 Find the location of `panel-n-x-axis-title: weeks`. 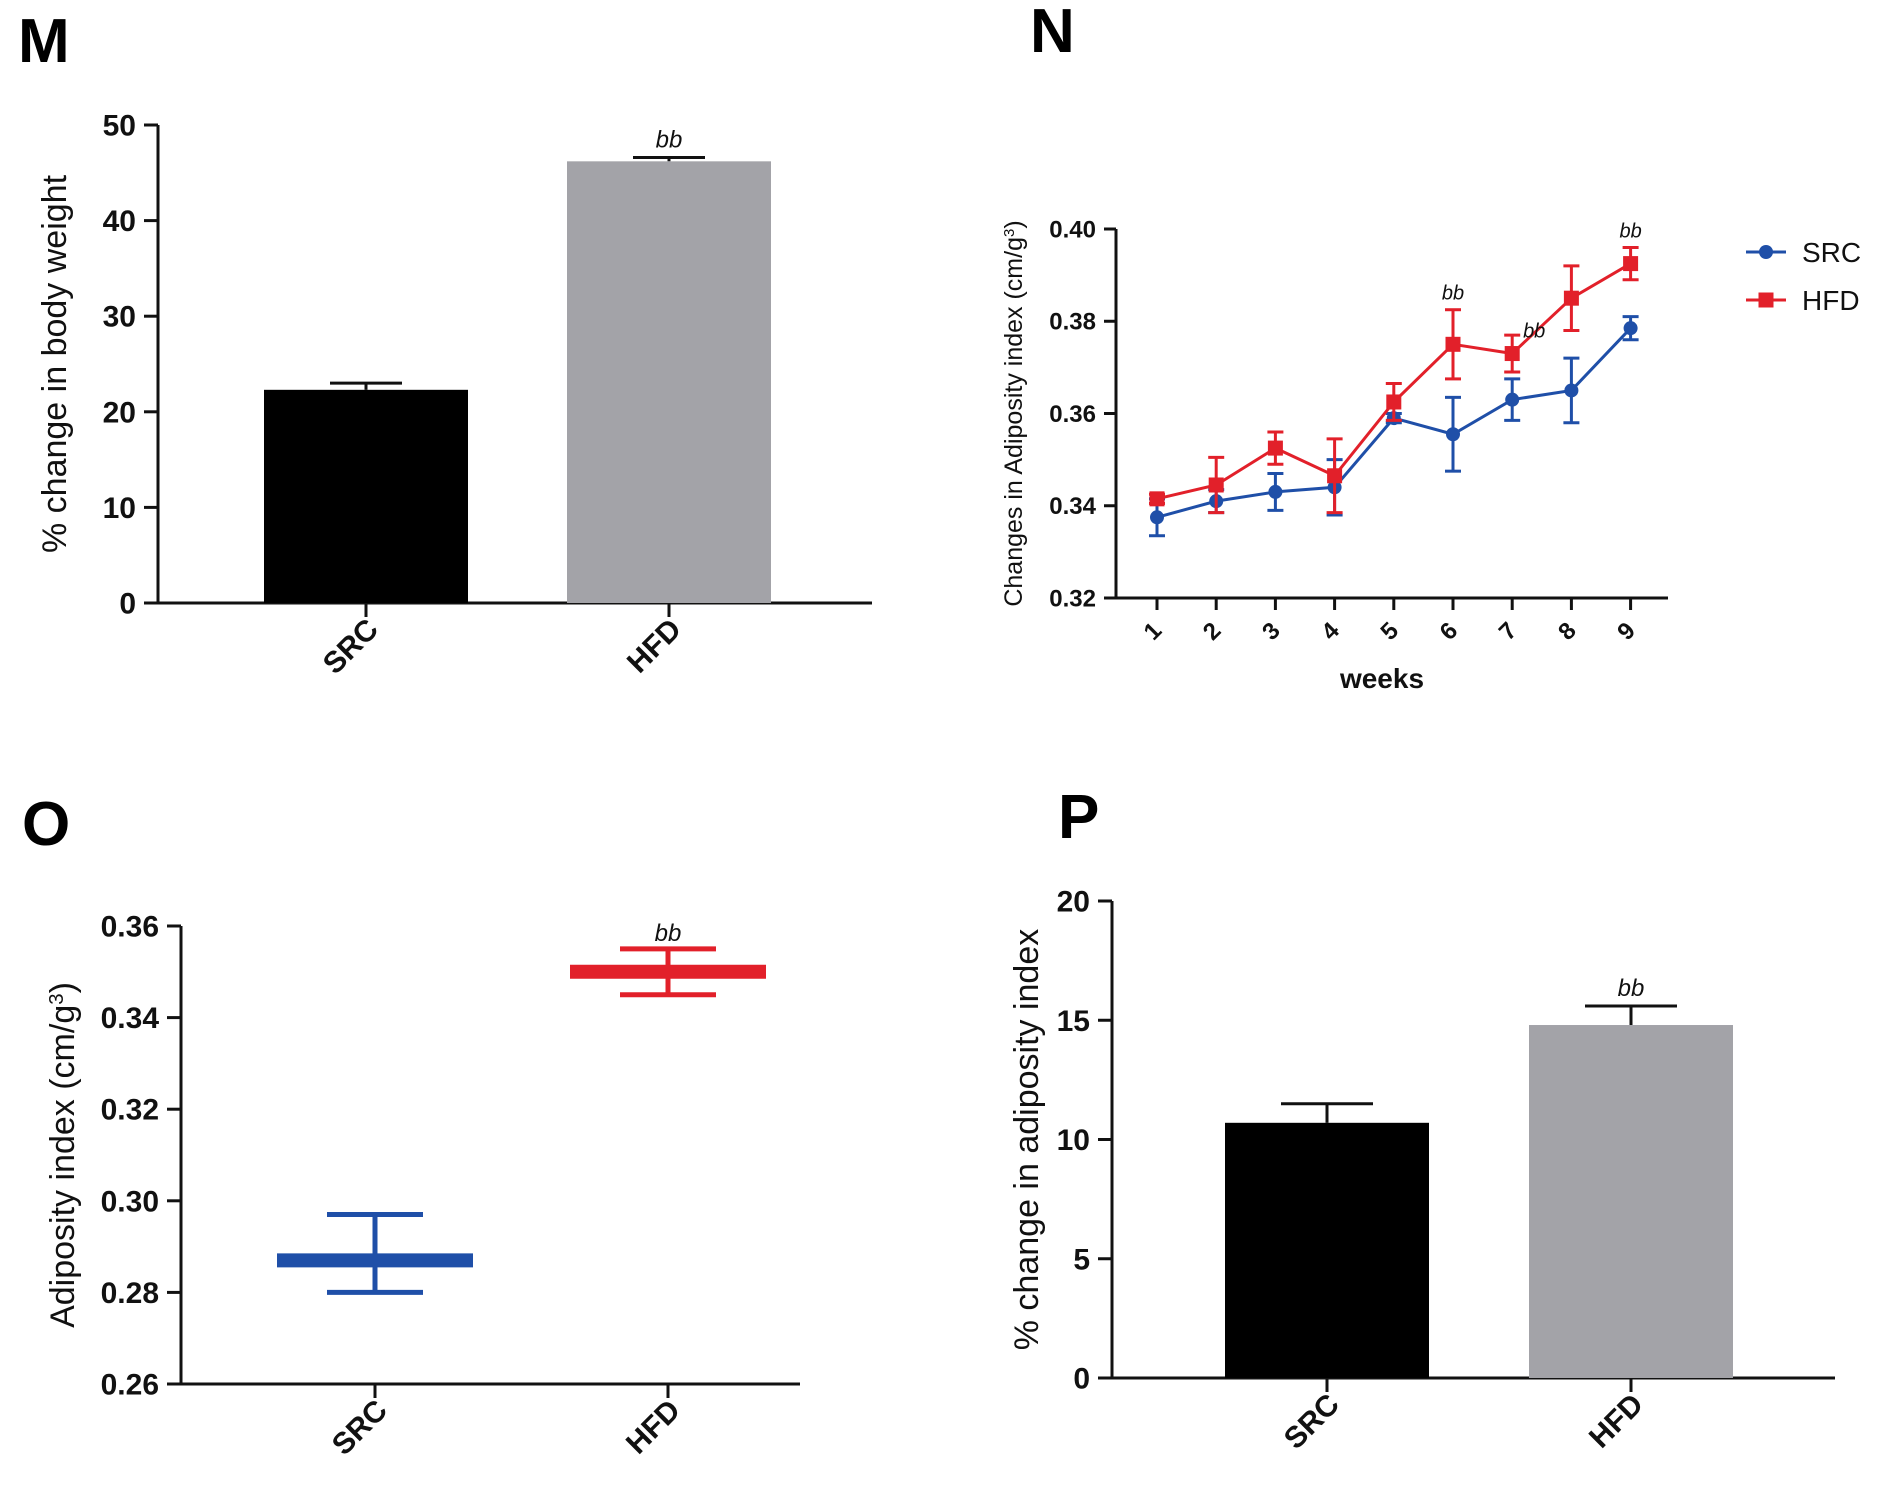

panel-n-x-axis-title: weeks is located at coordinates (1381, 678).